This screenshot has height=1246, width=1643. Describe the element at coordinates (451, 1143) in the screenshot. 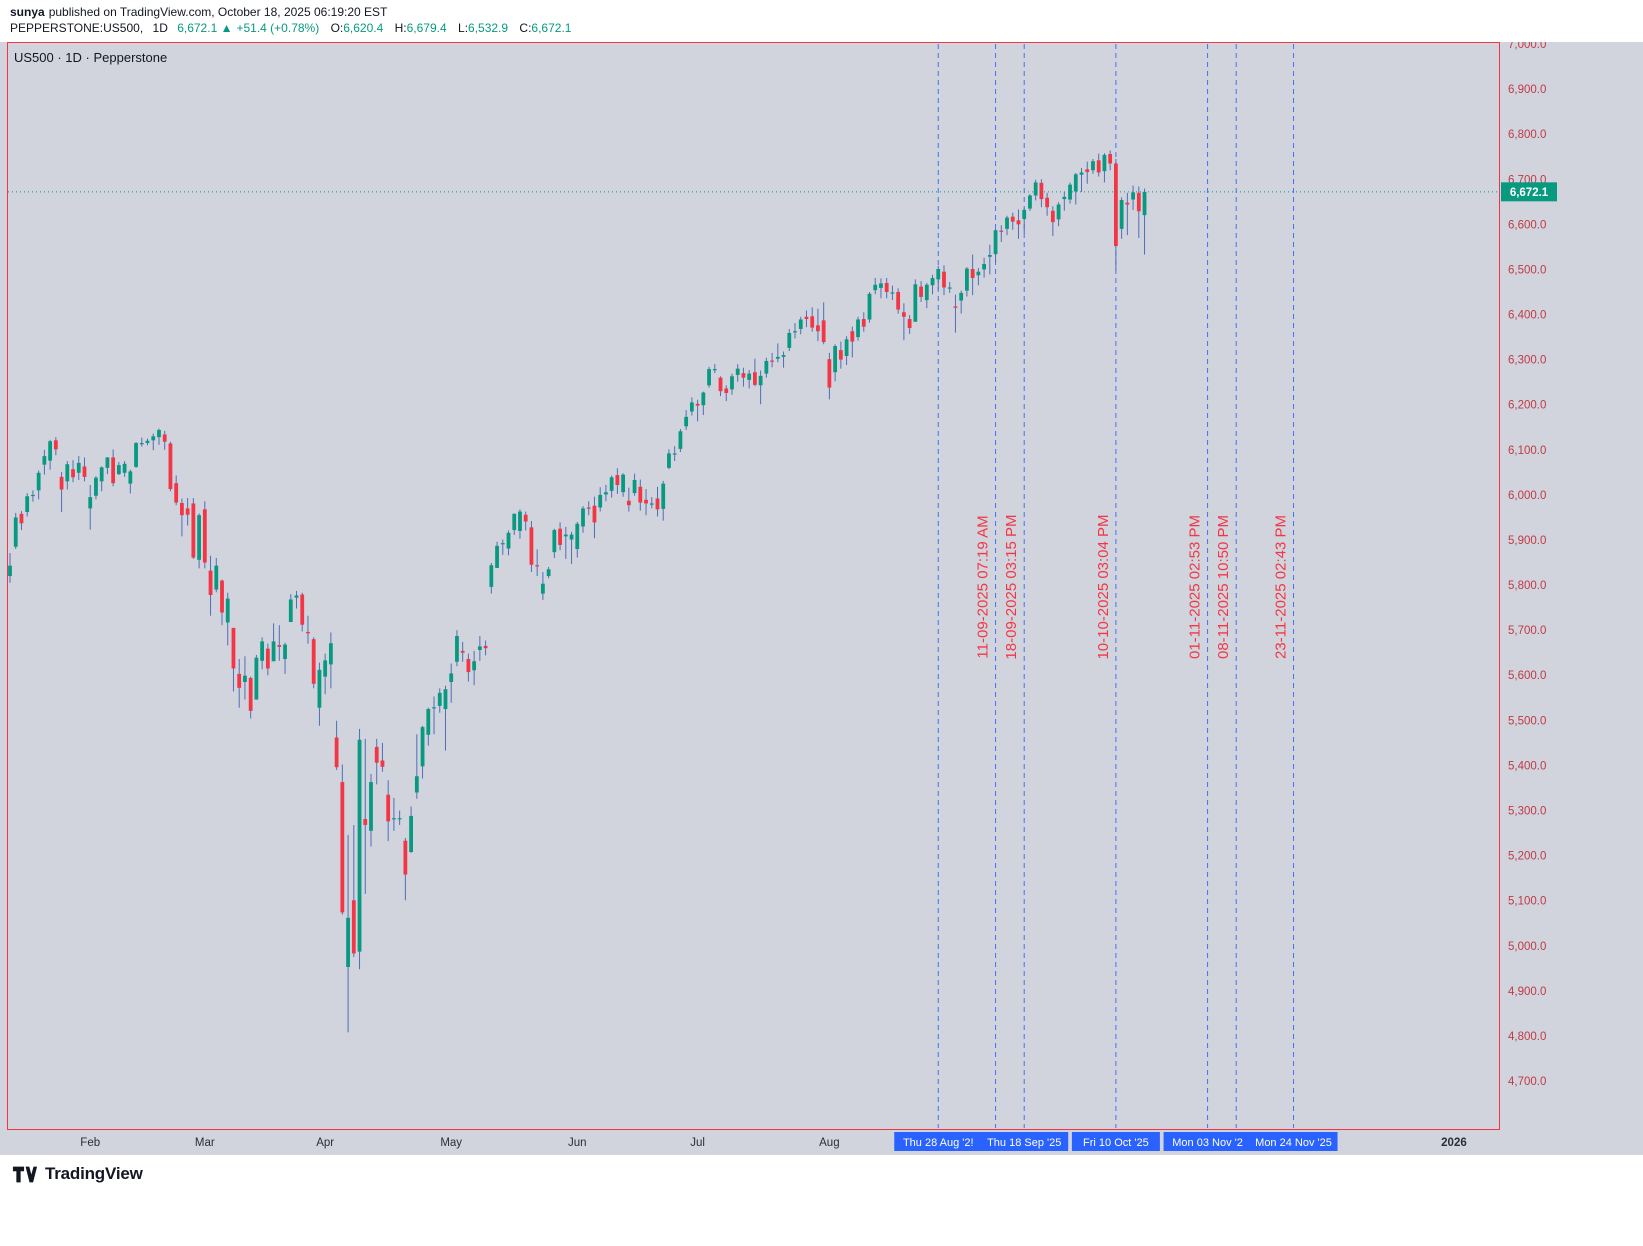

I see `svg-text: May` at that location.